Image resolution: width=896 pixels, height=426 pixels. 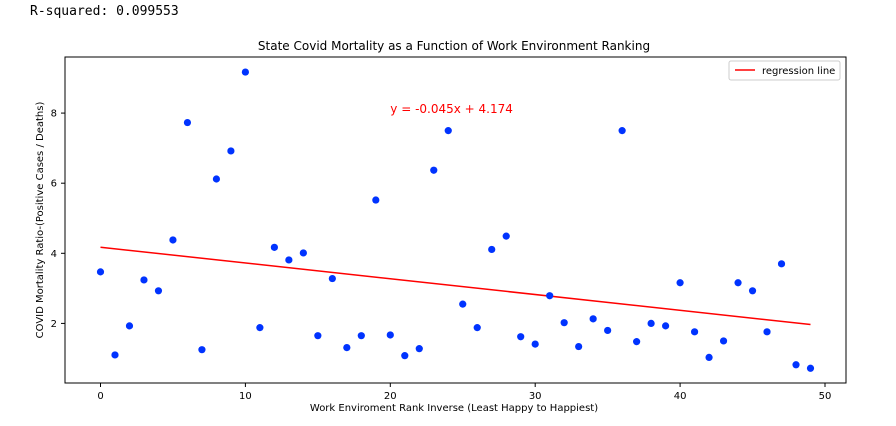 I want to click on x-tick-label: 20, so click(x=390, y=396).